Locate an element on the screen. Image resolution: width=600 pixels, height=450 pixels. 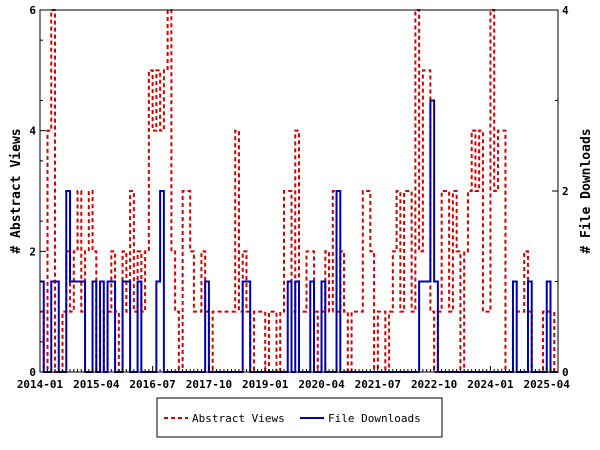
y-right-tick-label: 4 is located at coordinates (565, 10).